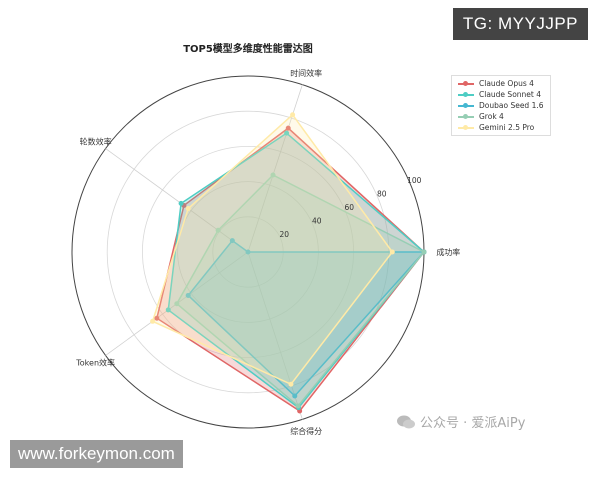 The height and width of the screenshot is (480, 600). Describe the element at coordinates (96, 141) in the screenshot. I see `axis-label: 轮数效率` at that location.